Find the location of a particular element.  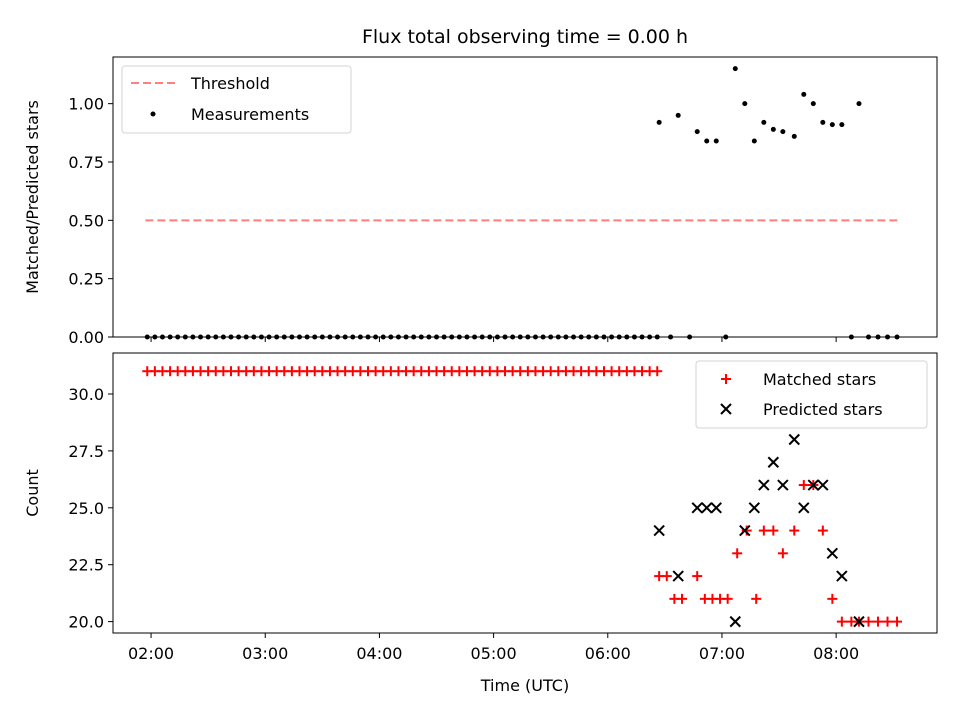

bottom-x-tick-label: 06:00 is located at coordinates (608, 653).